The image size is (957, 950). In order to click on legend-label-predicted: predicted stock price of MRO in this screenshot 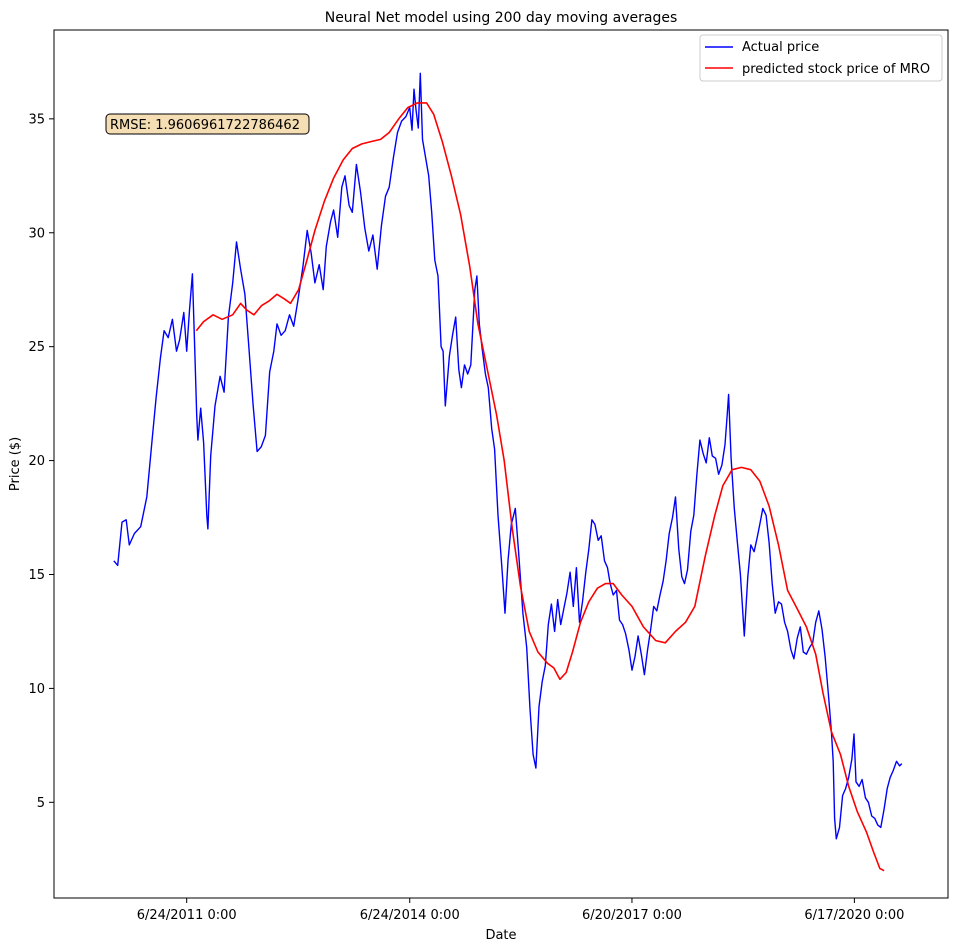, I will do `click(836, 69)`.